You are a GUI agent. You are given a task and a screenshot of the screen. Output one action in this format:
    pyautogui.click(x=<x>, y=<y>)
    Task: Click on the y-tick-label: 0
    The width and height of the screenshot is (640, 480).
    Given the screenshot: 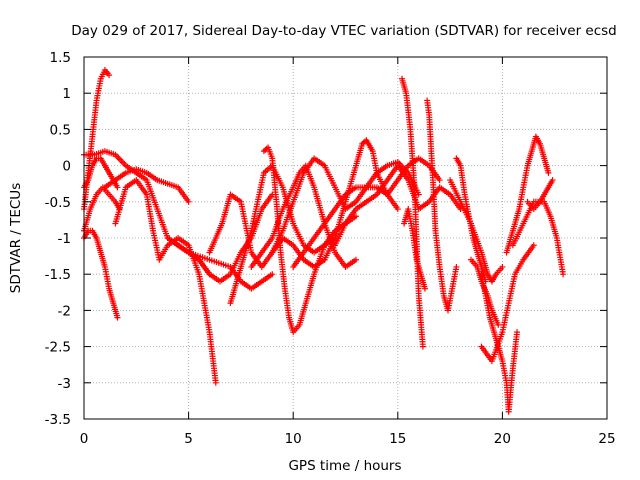 What is the action you would take?
    pyautogui.click(x=66, y=167)
    